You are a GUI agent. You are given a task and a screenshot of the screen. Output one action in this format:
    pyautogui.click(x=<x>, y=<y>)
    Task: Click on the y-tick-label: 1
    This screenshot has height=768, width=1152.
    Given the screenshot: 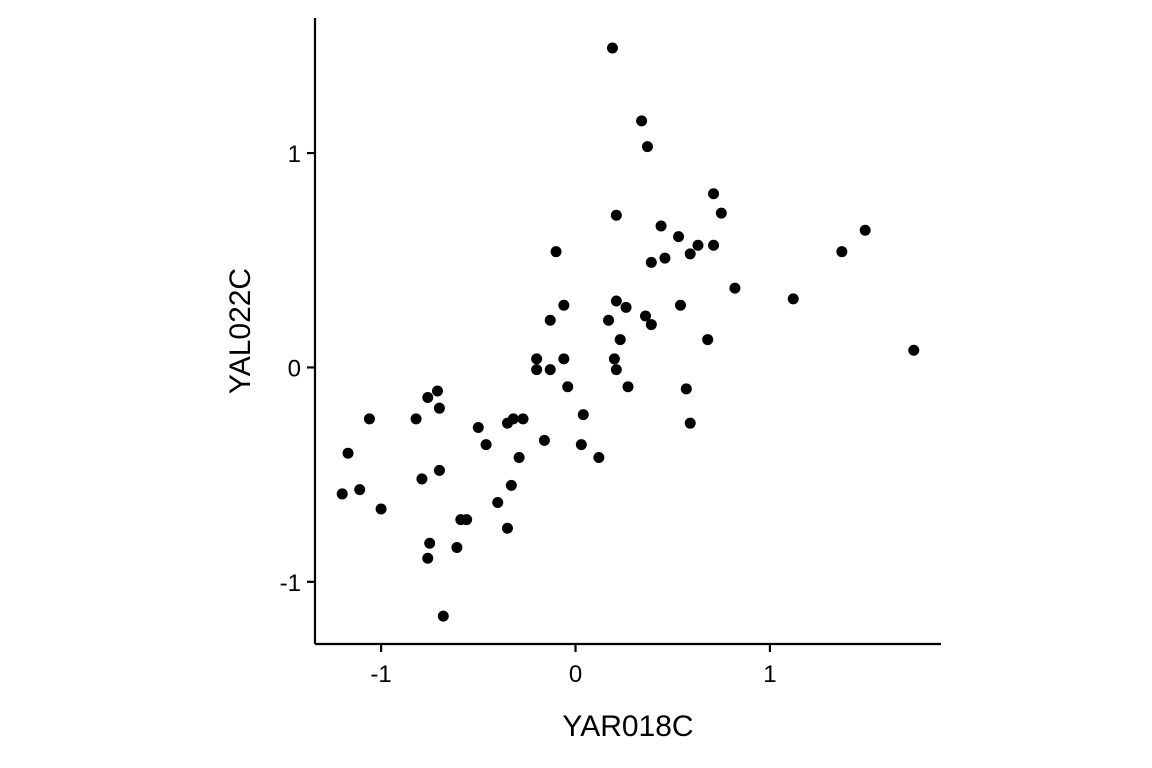 What is the action you would take?
    pyautogui.click(x=294, y=154)
    